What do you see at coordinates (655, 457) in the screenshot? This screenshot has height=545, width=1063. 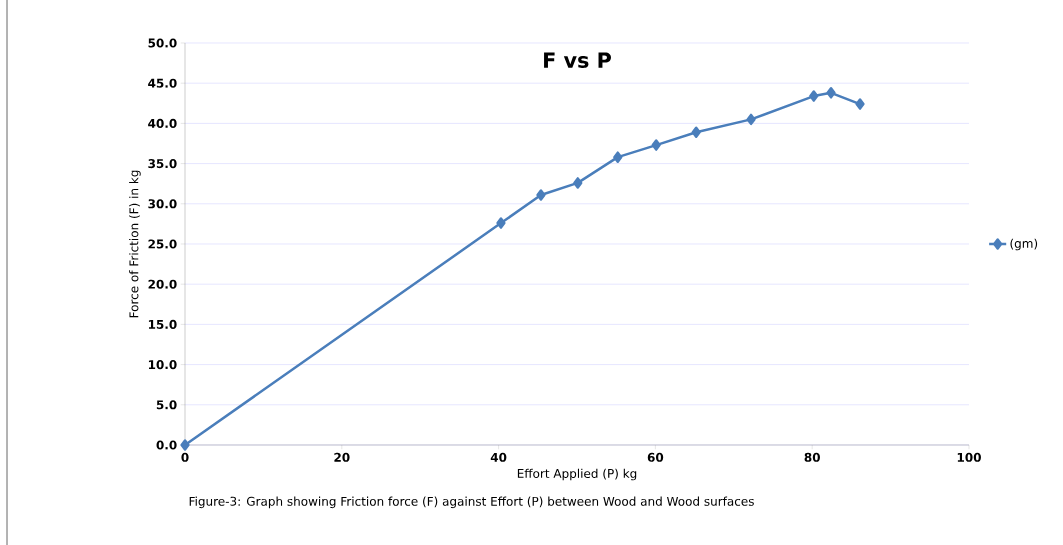 I see `x-tick-label: 60` at bounding box center [655, 457].